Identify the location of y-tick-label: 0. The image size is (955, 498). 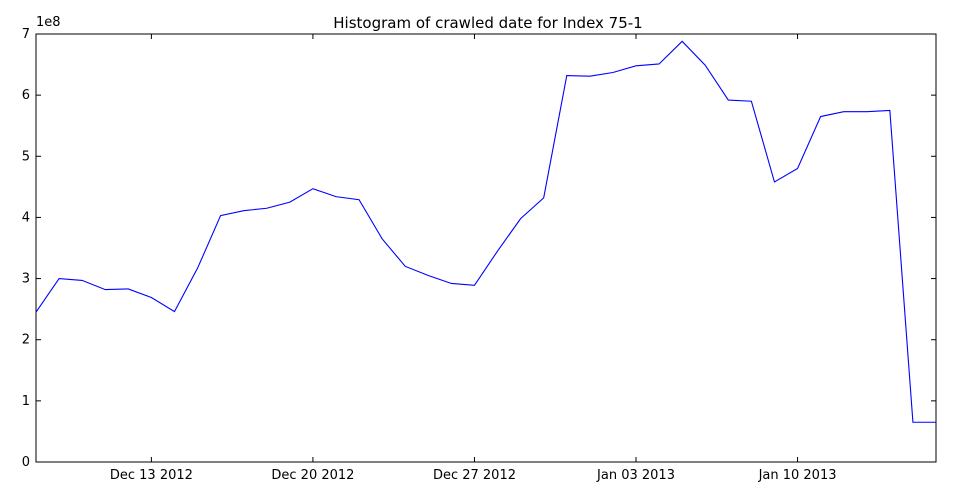
(26, 462).